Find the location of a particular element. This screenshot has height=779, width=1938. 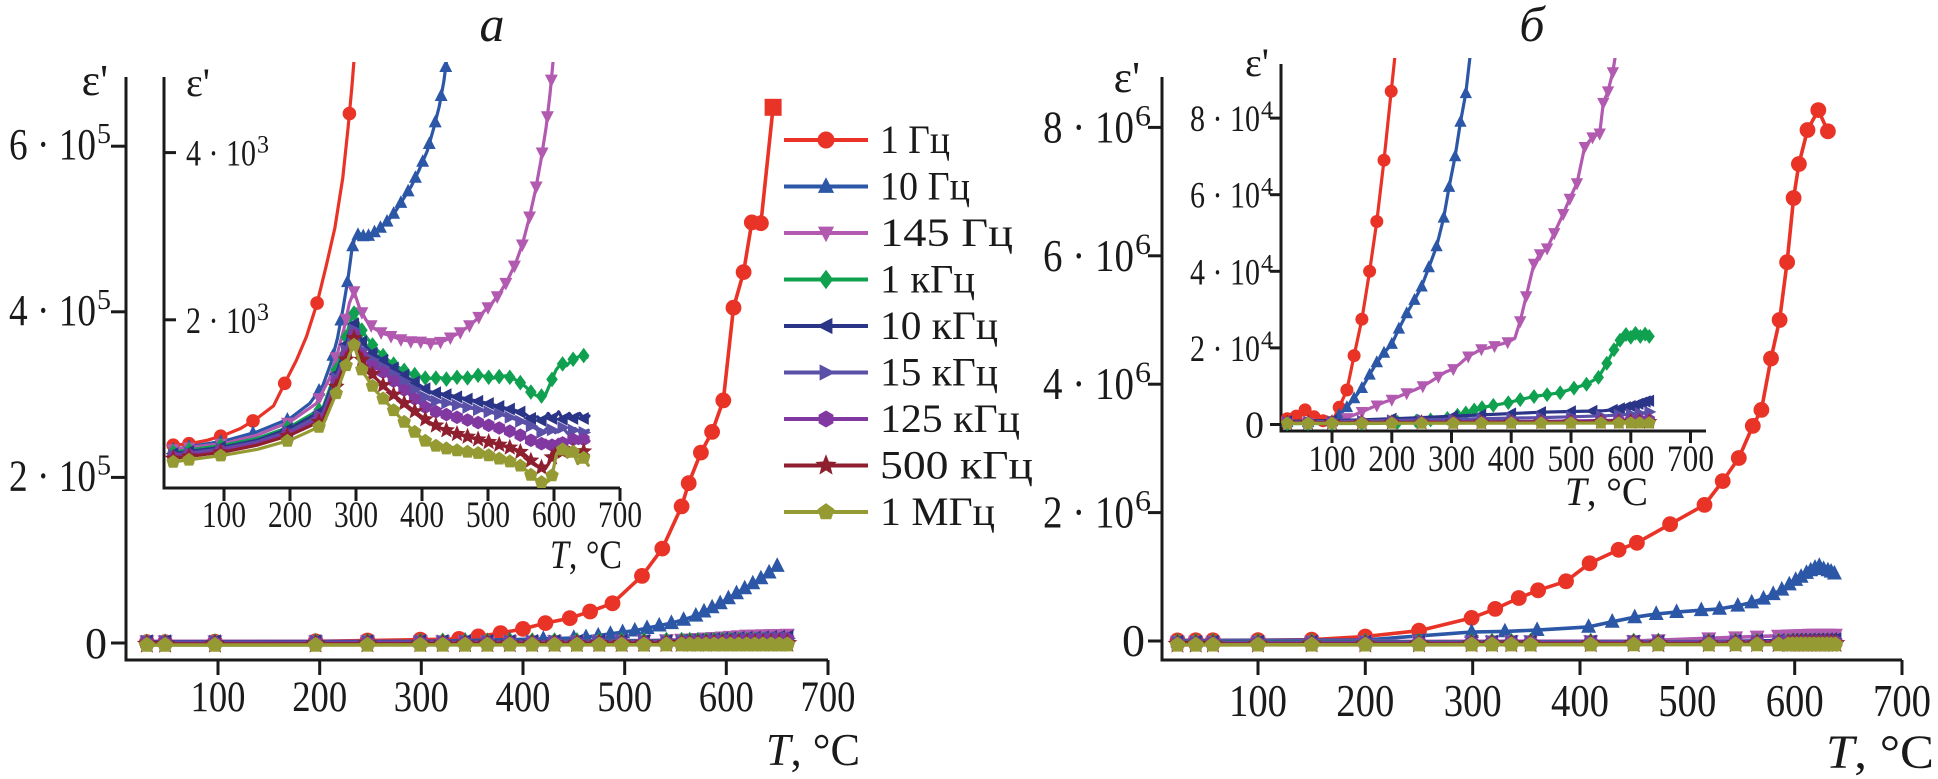

svg-text: б is located at coordinates (1532, 26).